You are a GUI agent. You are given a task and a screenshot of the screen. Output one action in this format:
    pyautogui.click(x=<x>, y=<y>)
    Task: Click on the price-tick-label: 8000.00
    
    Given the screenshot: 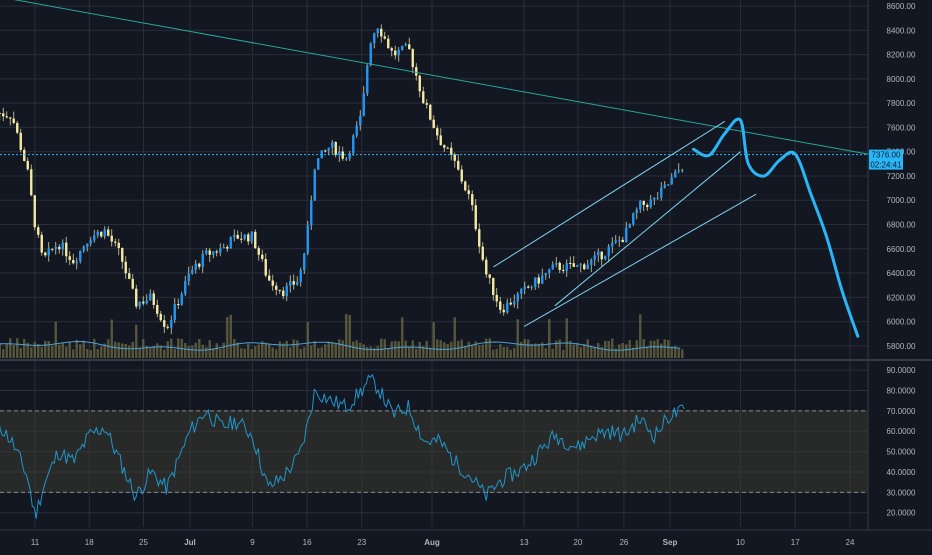 What is the action you would take?
    pyautogui.click(x=901, y=79)
    